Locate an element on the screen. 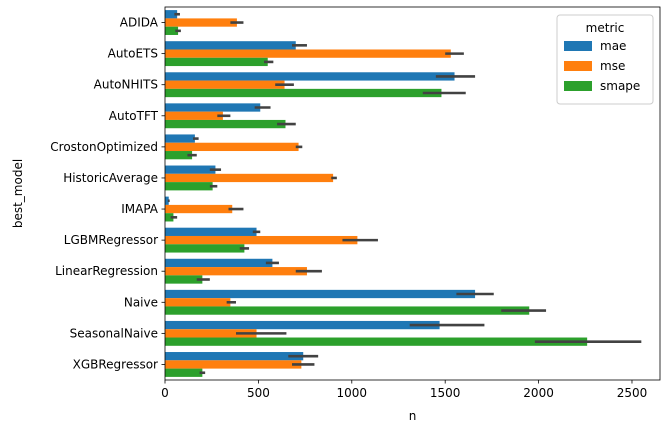 Image resolution: width=670 pixels, height=432 pixels. bar-historicaverage-mse is located at coordinates (249, 178).